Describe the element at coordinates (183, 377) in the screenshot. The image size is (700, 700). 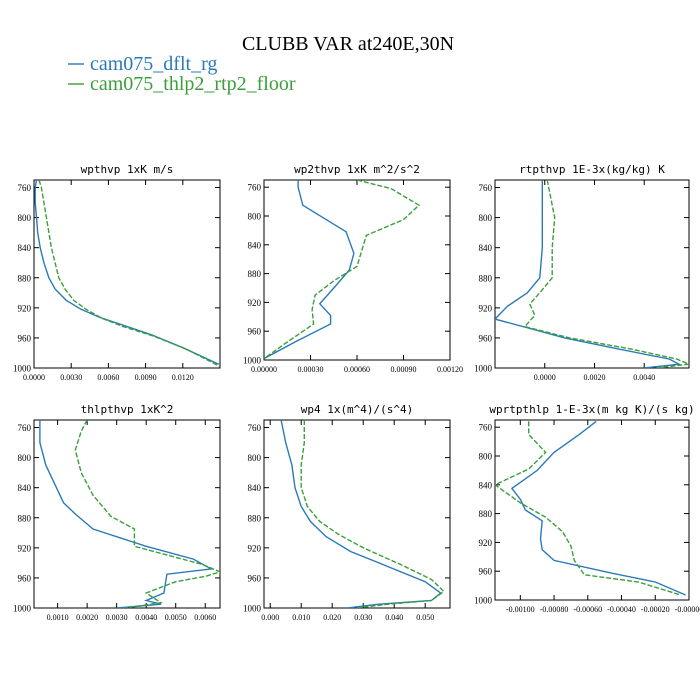
I see `x-tick-label: 0.0120` at that location.